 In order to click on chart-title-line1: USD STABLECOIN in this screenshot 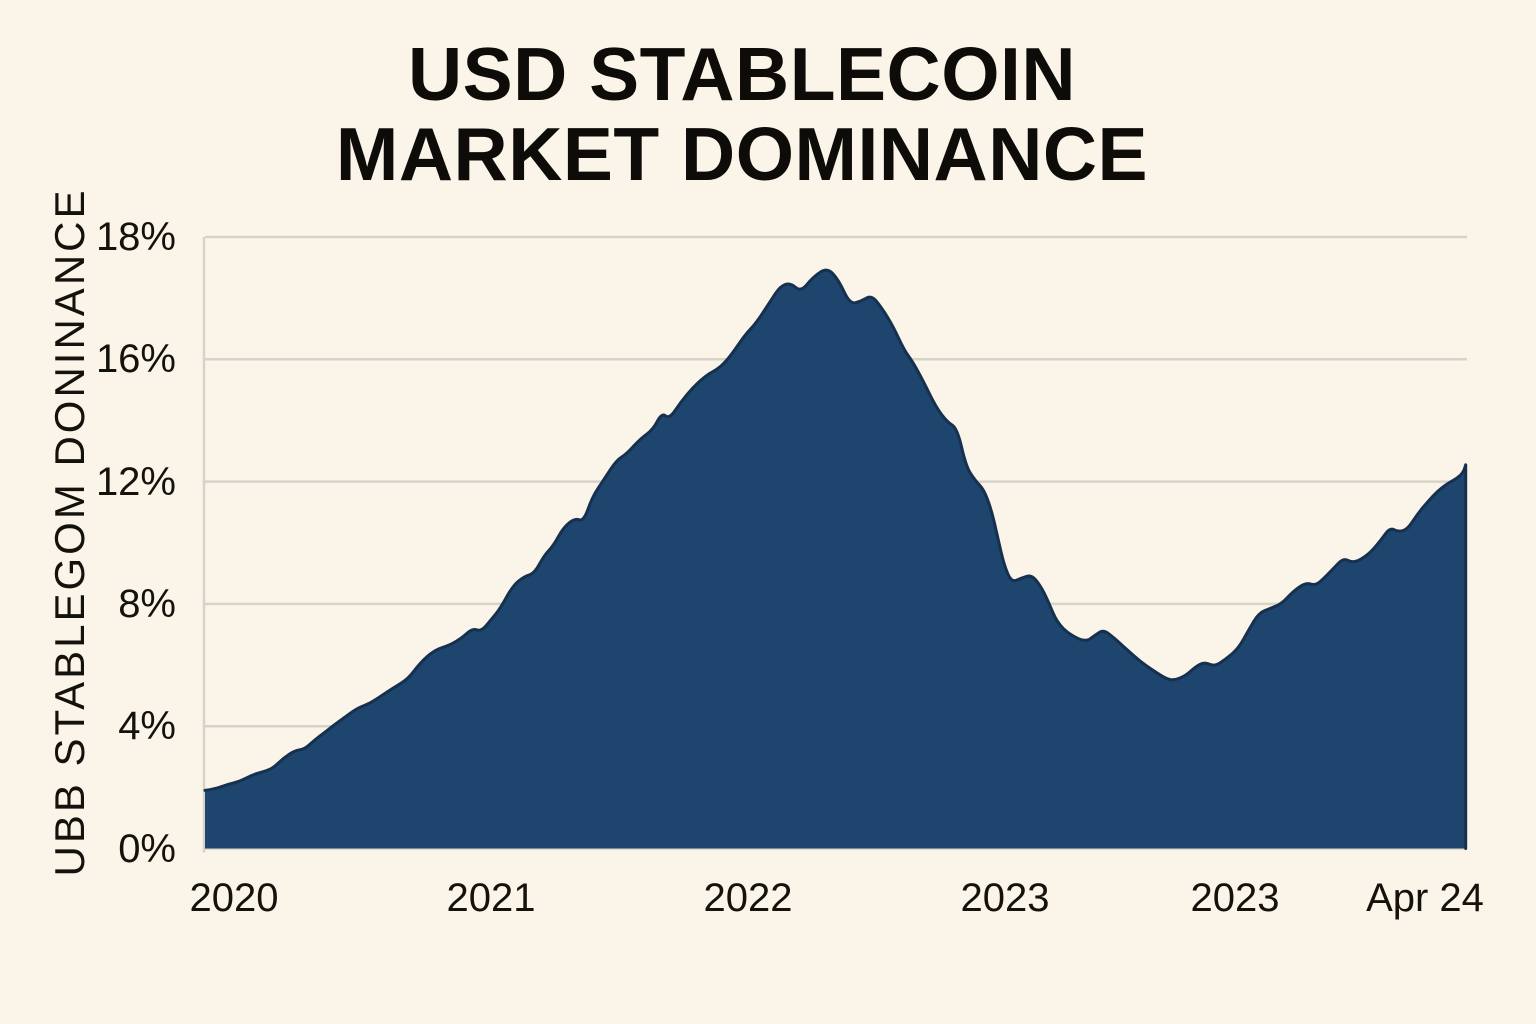, I will do `click(742, 74)`.